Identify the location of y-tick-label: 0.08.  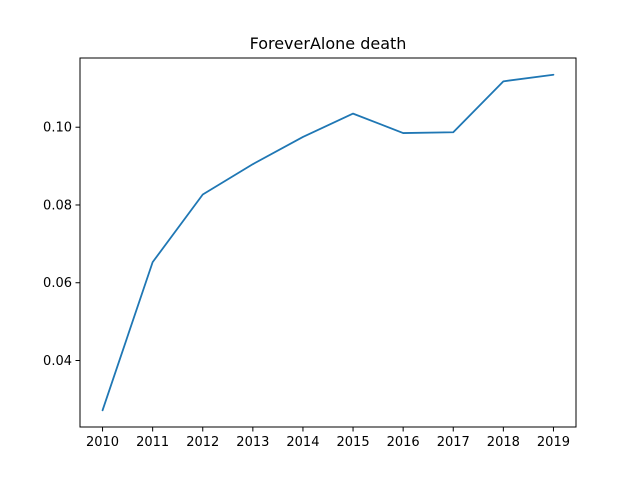
(57, 205).